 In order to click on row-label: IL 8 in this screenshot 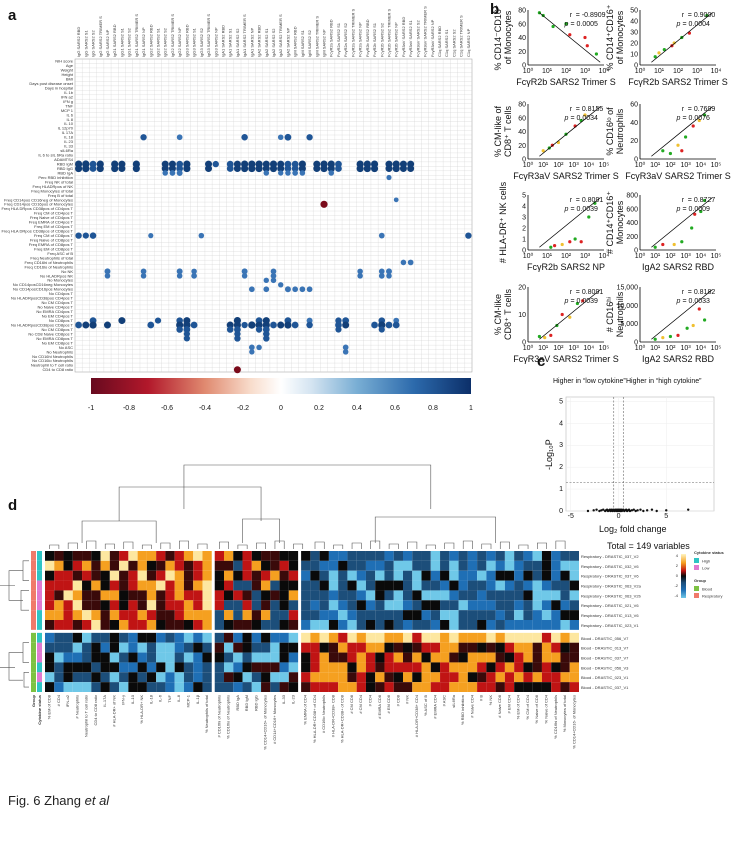, I will do `click(69, 119)`.